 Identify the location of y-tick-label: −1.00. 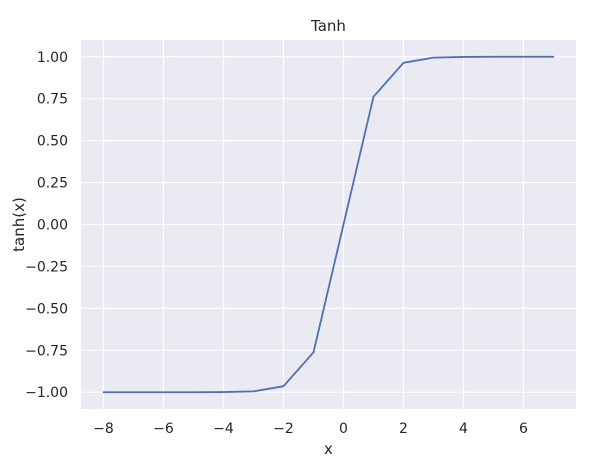
(46, 393).